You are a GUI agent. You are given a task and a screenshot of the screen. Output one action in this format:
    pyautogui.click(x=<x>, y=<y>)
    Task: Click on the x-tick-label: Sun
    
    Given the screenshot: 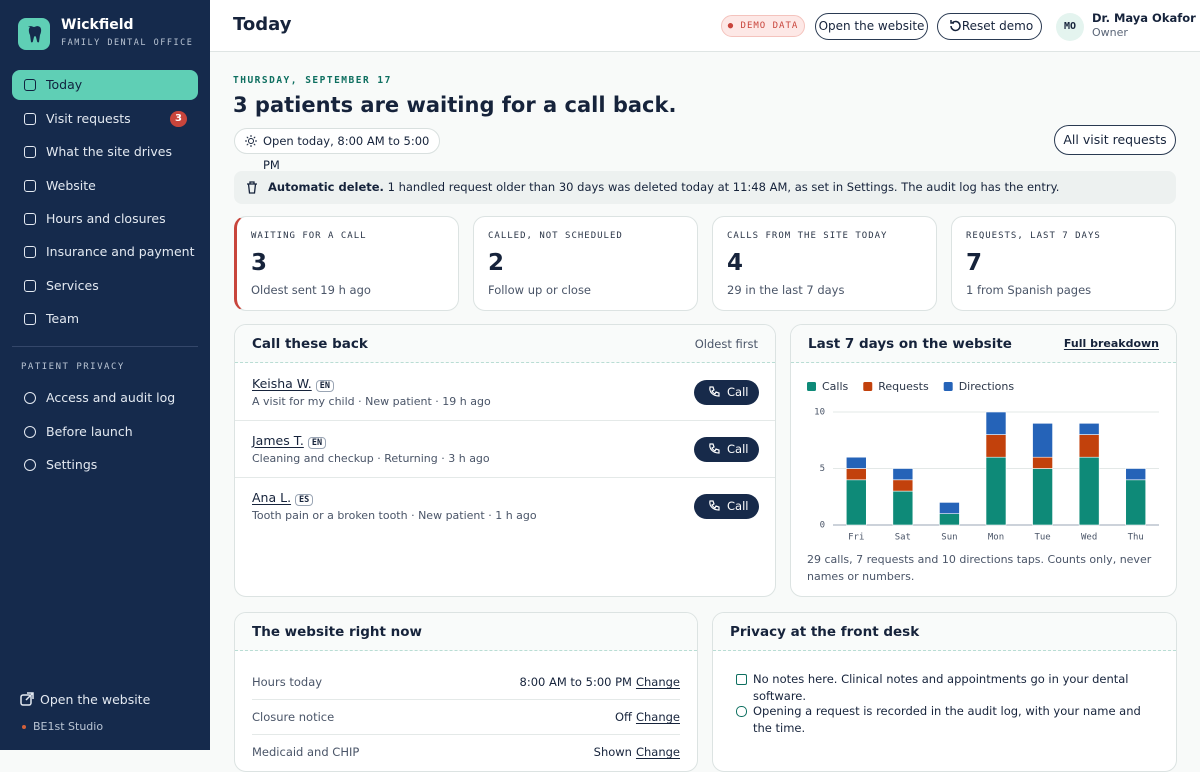 What is the action you would take?
    pyautogui.click(x=949, y=538)
    